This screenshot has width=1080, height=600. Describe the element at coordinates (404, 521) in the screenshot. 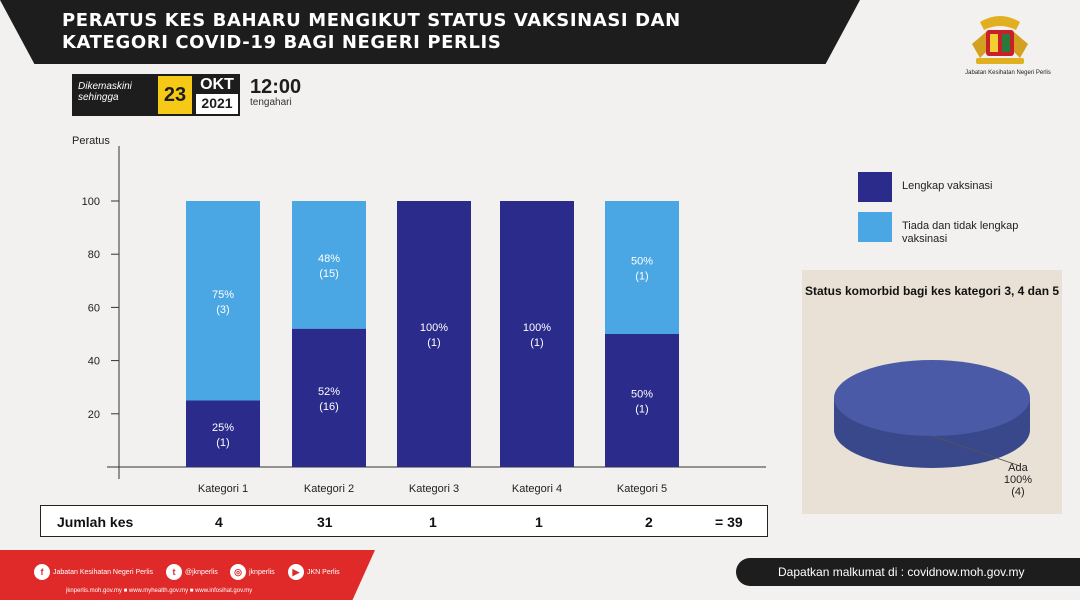

I see `totals-row: Jumlah kes 4 31 1 1 2 = 39` at that location.